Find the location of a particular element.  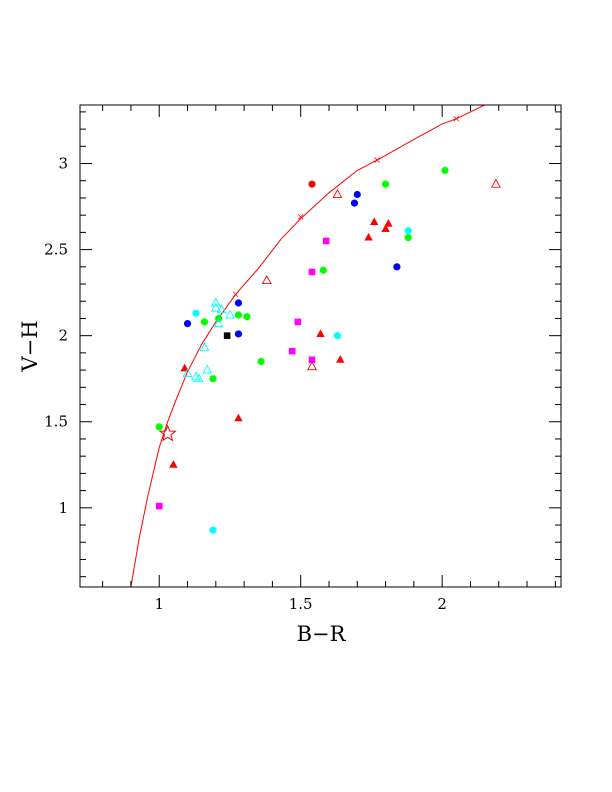

y-tick-label: 1 is located at coordinates (63, 508).